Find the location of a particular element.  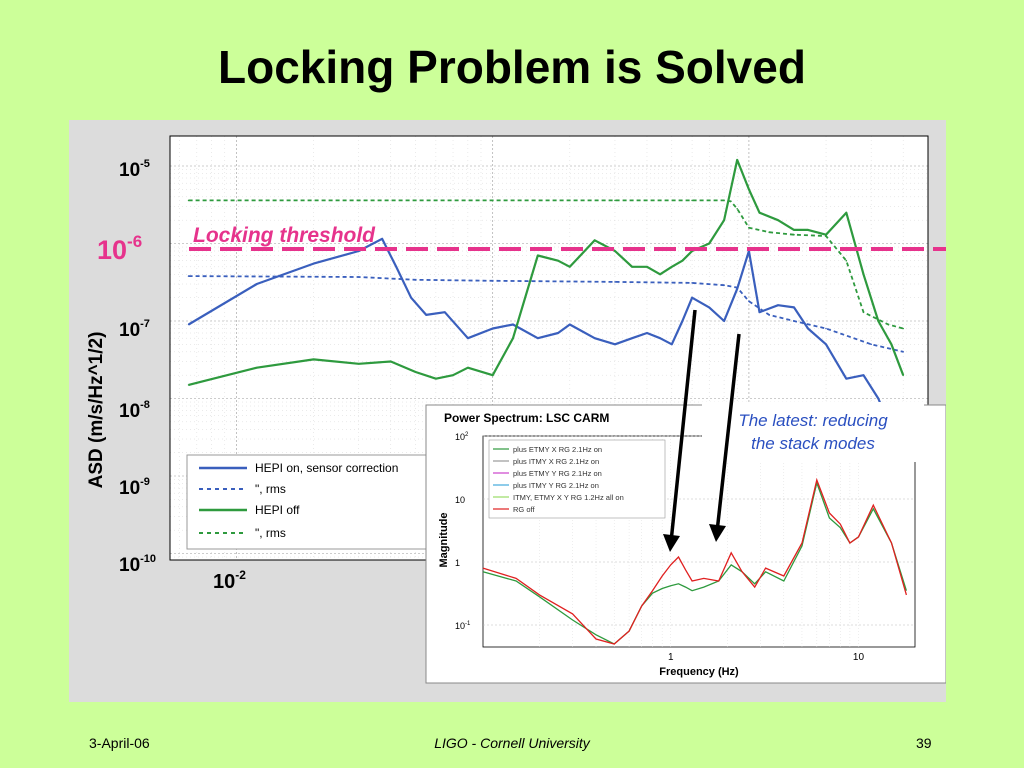

x-tick-labels: 10-2 is located at coordinates (229, 580).